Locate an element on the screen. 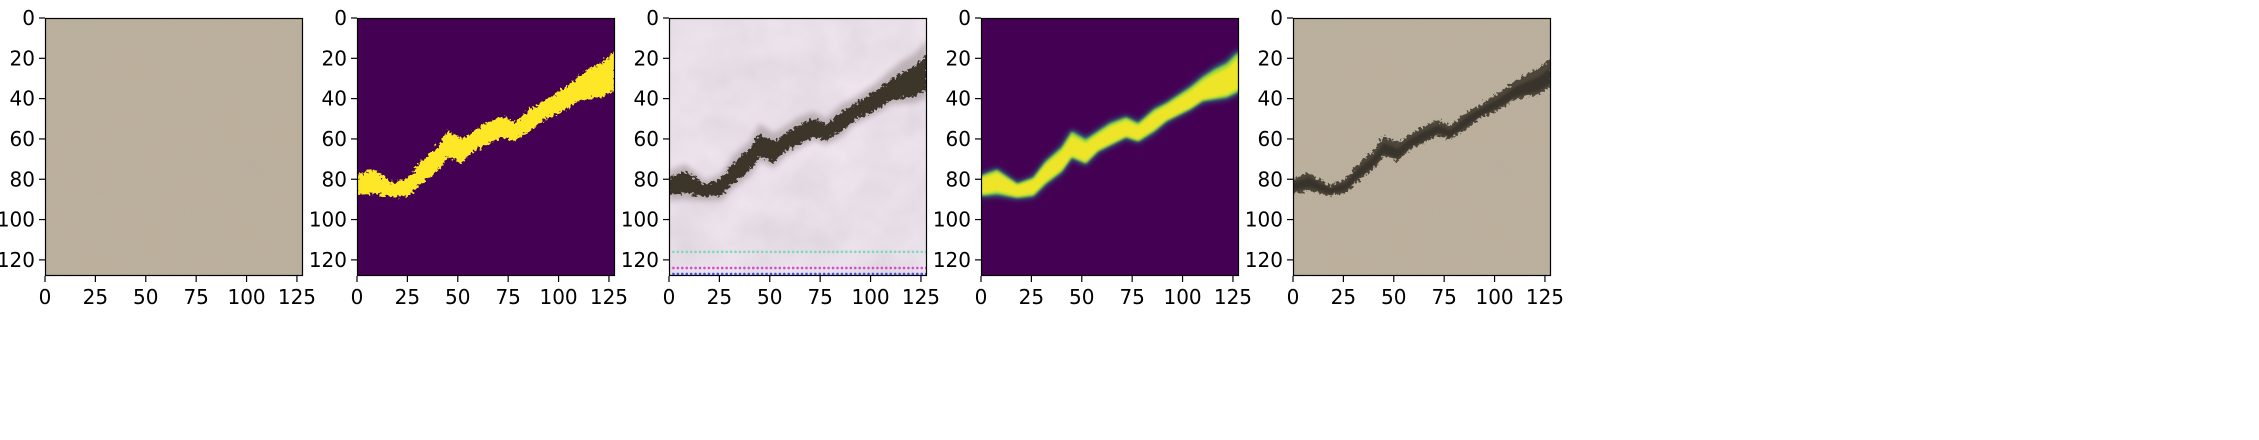 Image resolution: width=2259 pixels, height=440 pixels. composited-crack-image is located at coordinates (1422, 147).